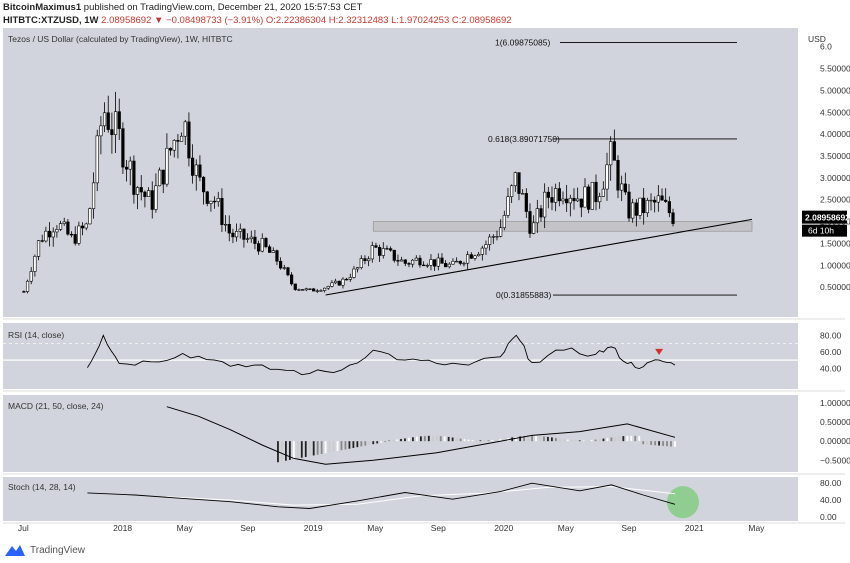 This screenshot has height=563, width=850. Describe the element at coordinates (835, 441) in the screenshot. I see `macd-tick-label: 0.00000000` at that location.